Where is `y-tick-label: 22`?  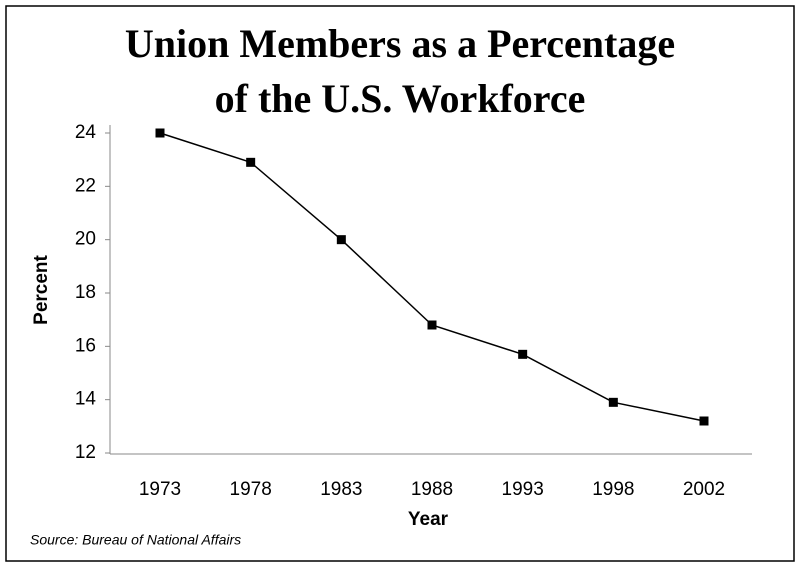 y-tick-label: 22 is located at coordinates (85, 185).